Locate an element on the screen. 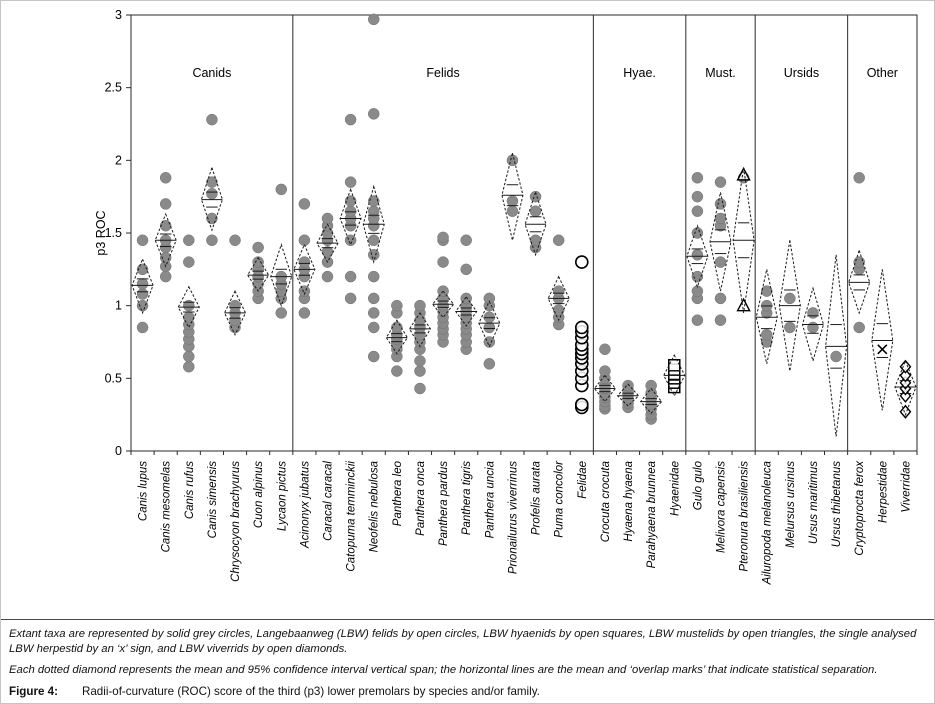 Image resolution: width=935 pixels, height=704 pixels. figure-label: Figure 4: is located at coordinates (33, 692).